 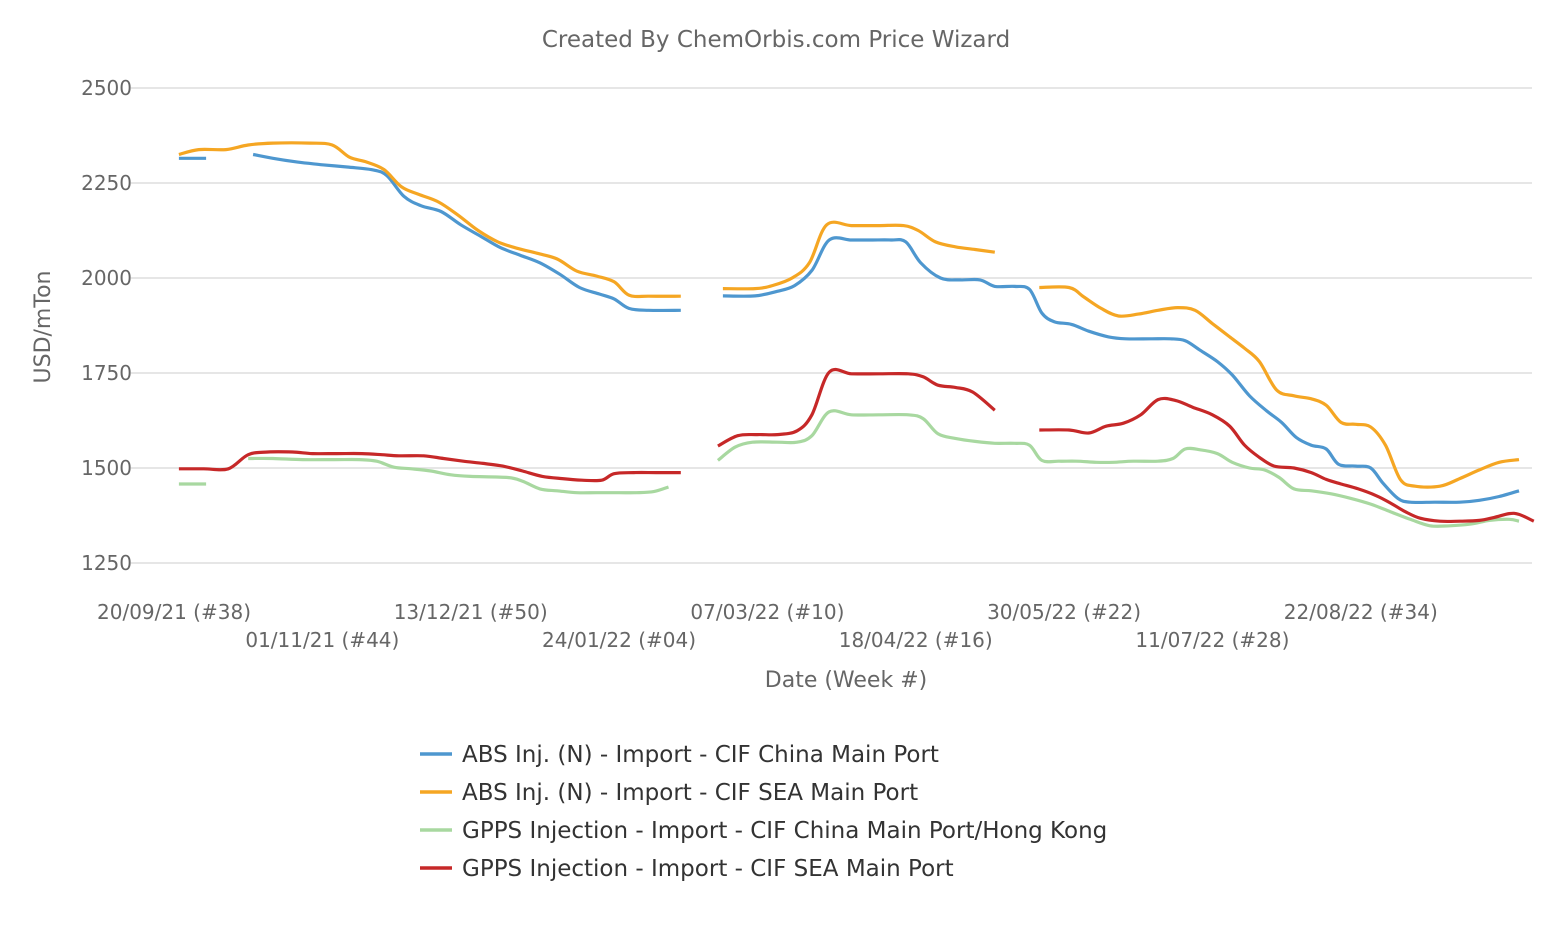 What do you see at coordinates (619, 640) in the screenshot?
I see `x-tick-label-3: 24/01/22 (#04)` at bounding box center [619, 640].